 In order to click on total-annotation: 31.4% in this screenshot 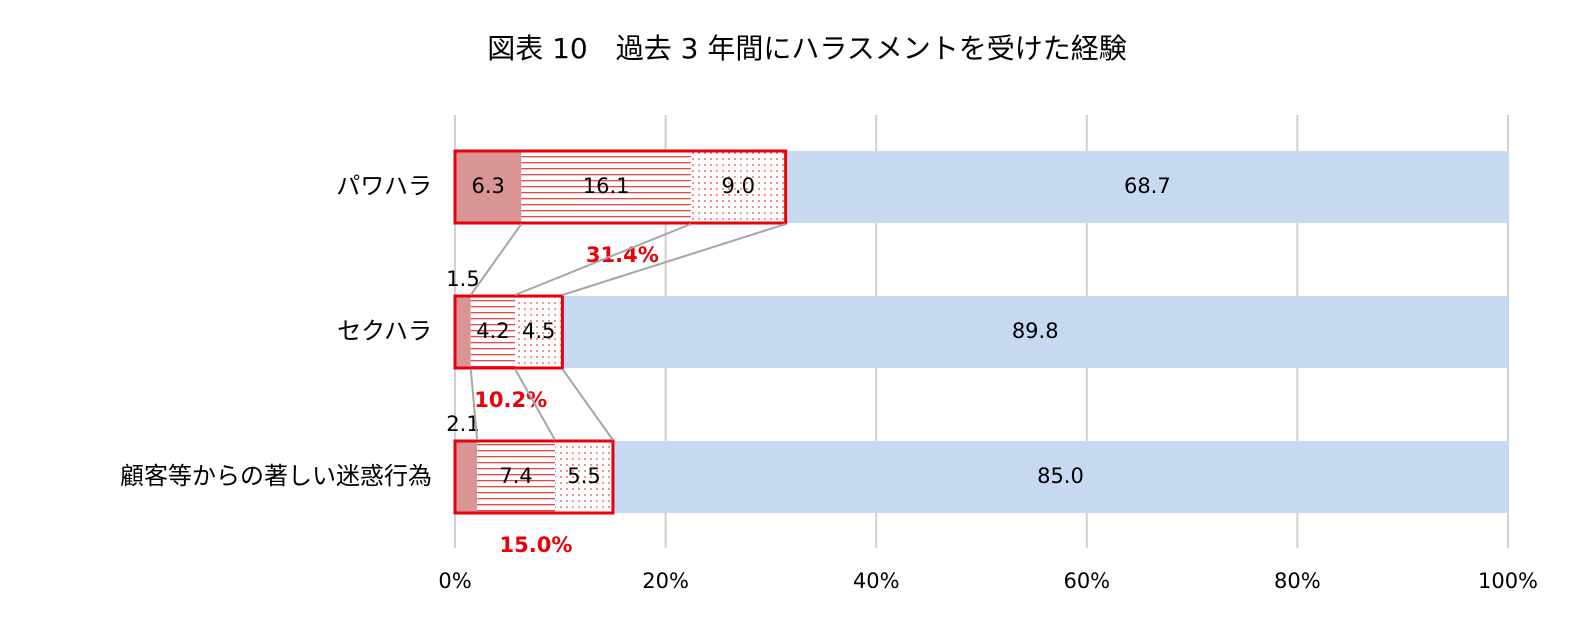, I will do `click(622, 255)`.